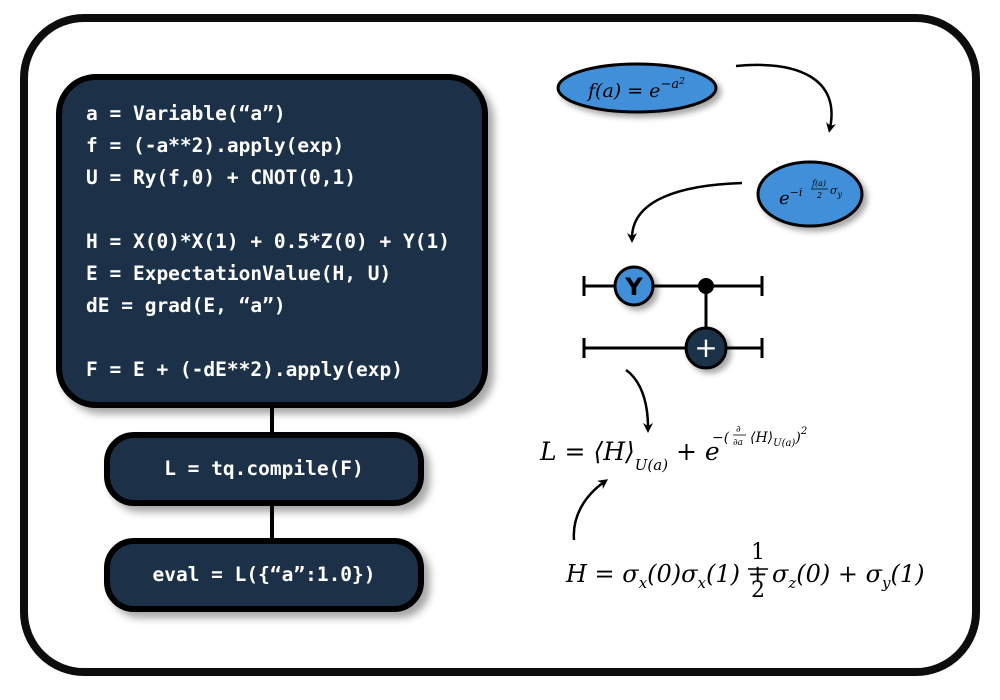 The height and width of the screenshot is (700, 1000). What do you see at coordinates (758, 552) in the screenshot?
I see `half-numerator: 1` at bounding box center [758, 552].